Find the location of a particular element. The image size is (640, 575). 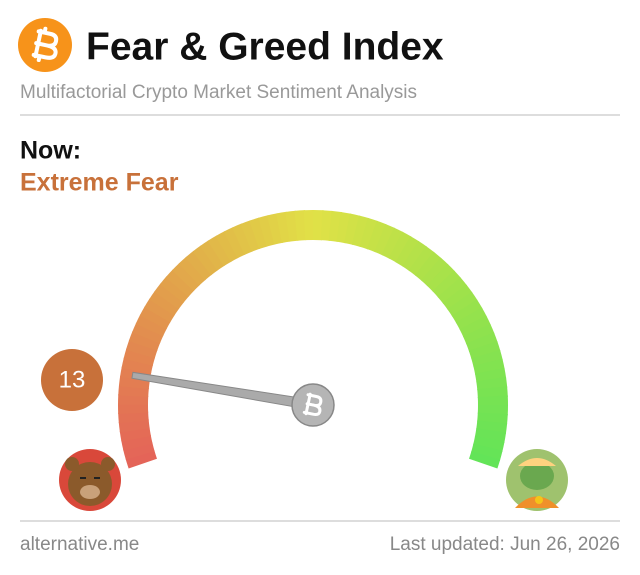

bear-snout is located at coordinates (90, 492).